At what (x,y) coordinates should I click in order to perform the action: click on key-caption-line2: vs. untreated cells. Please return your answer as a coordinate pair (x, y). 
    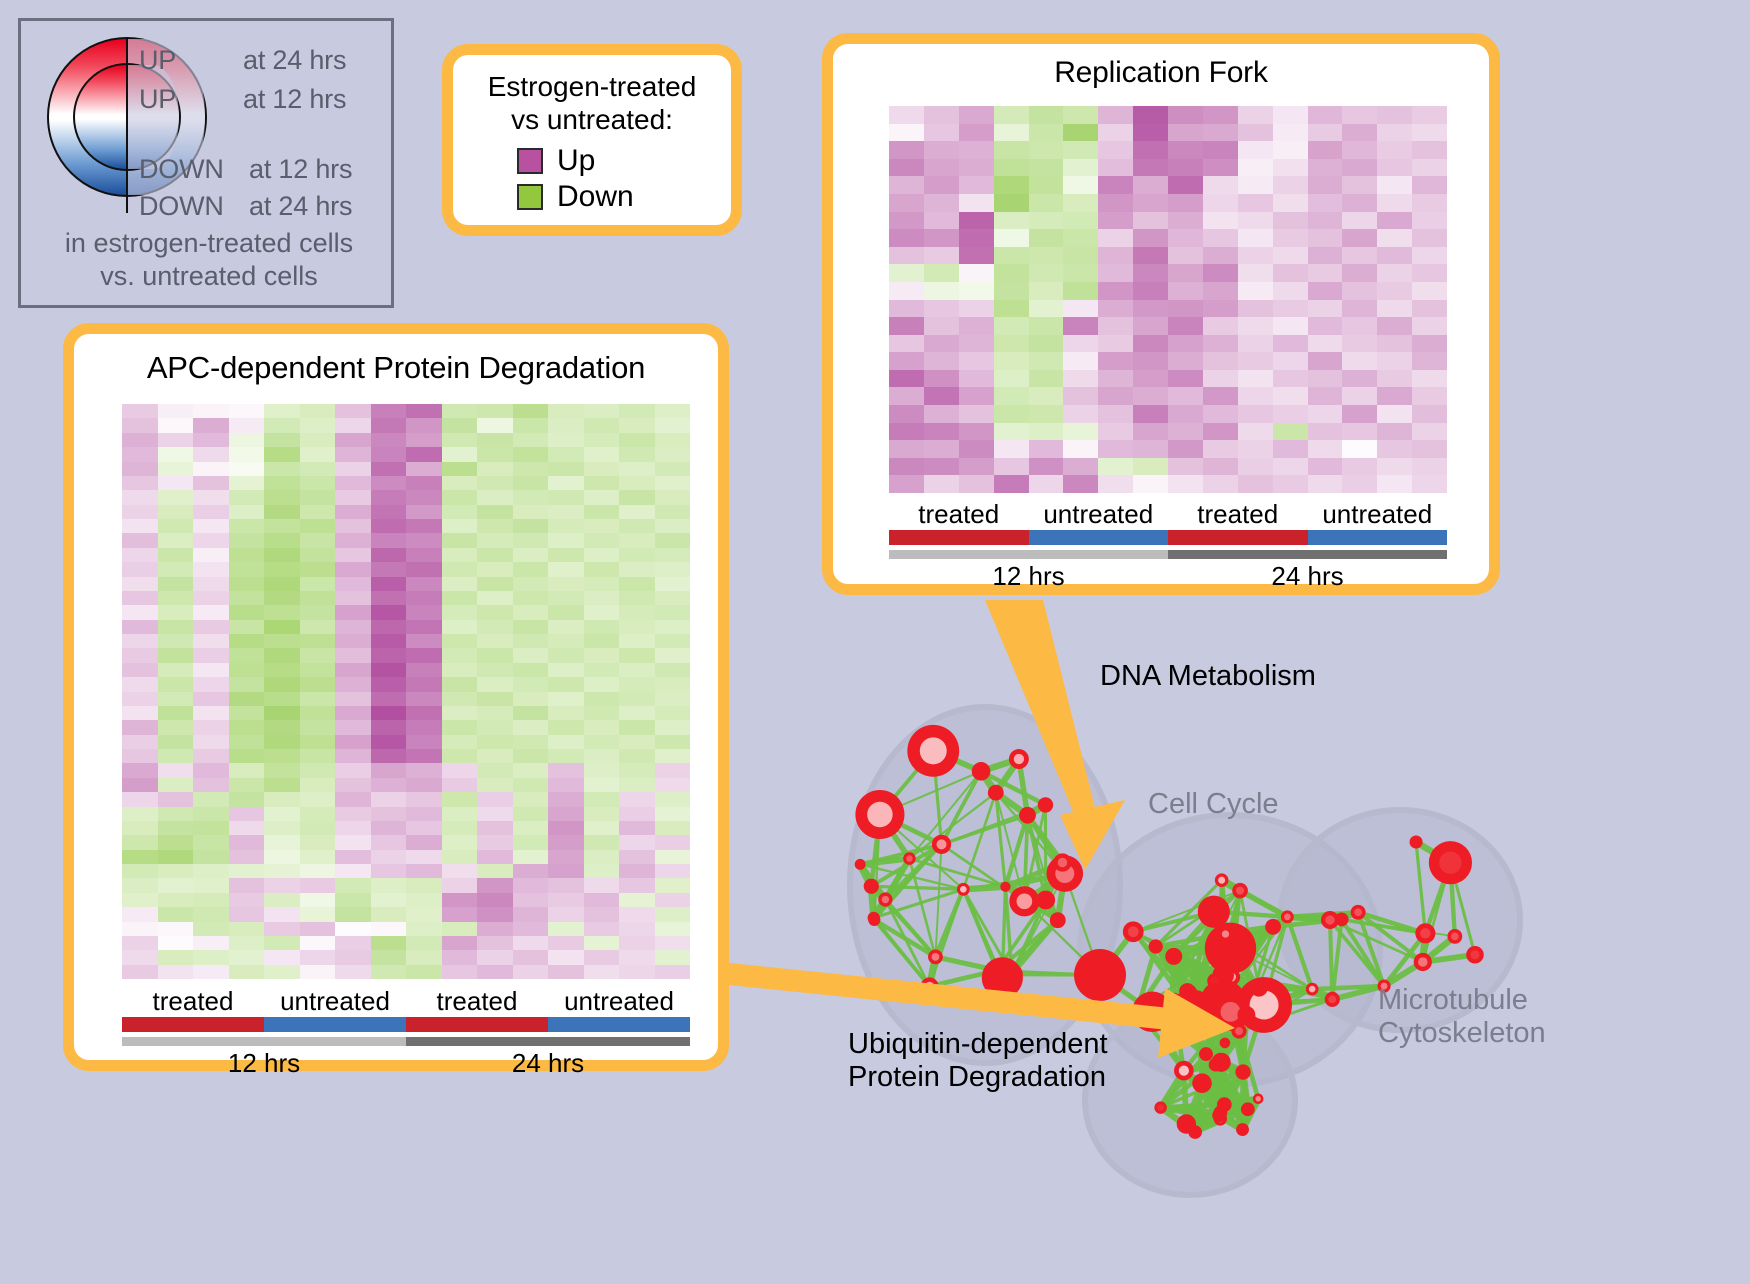
    Looking at the image, I should click on (209, 276).